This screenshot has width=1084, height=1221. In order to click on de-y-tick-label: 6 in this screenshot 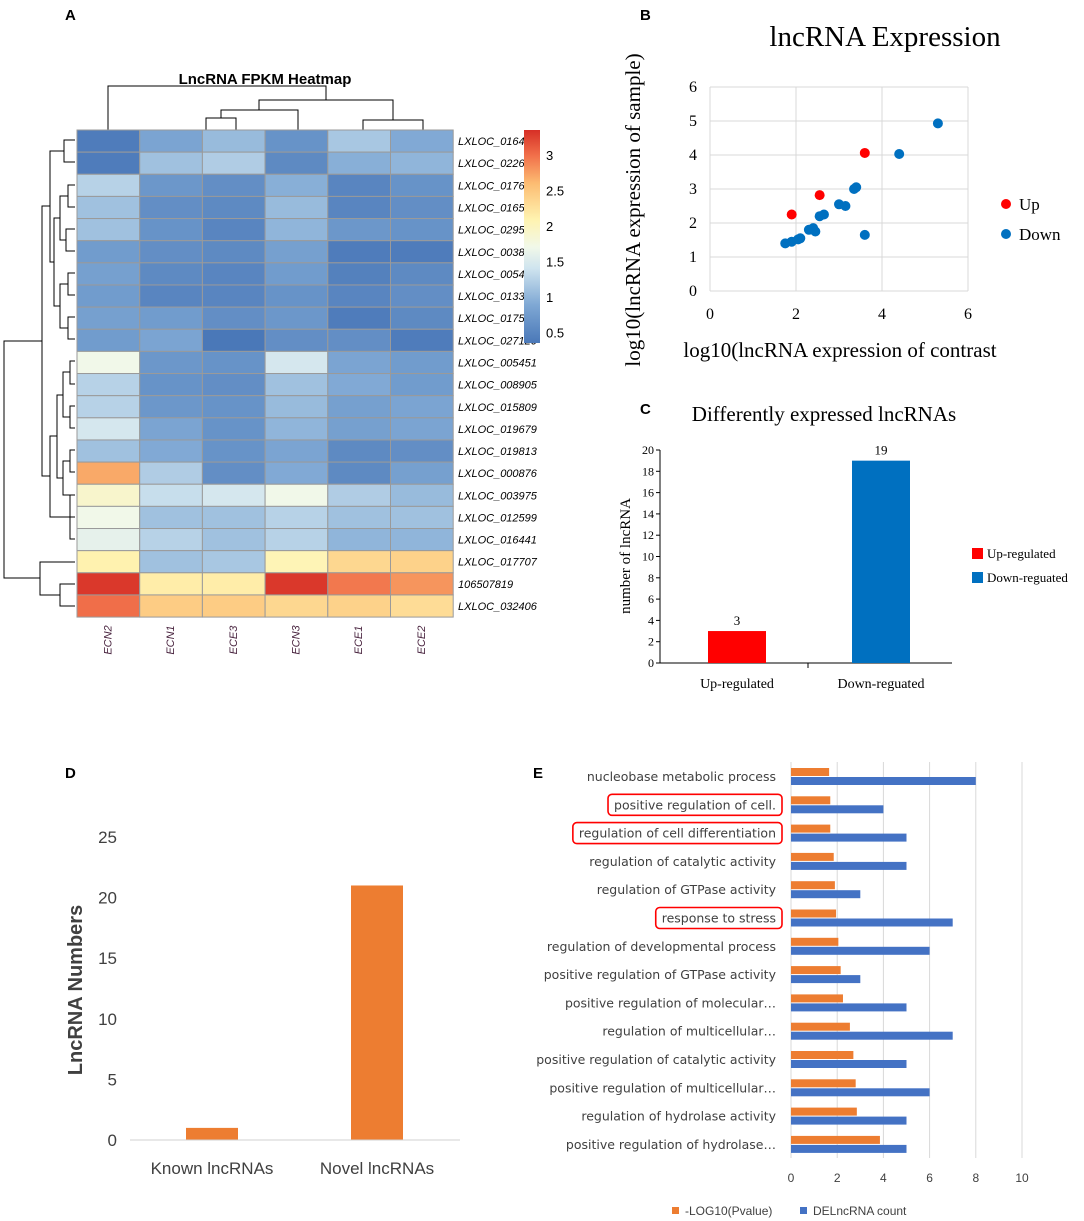, I will do `click(651, 599)`.